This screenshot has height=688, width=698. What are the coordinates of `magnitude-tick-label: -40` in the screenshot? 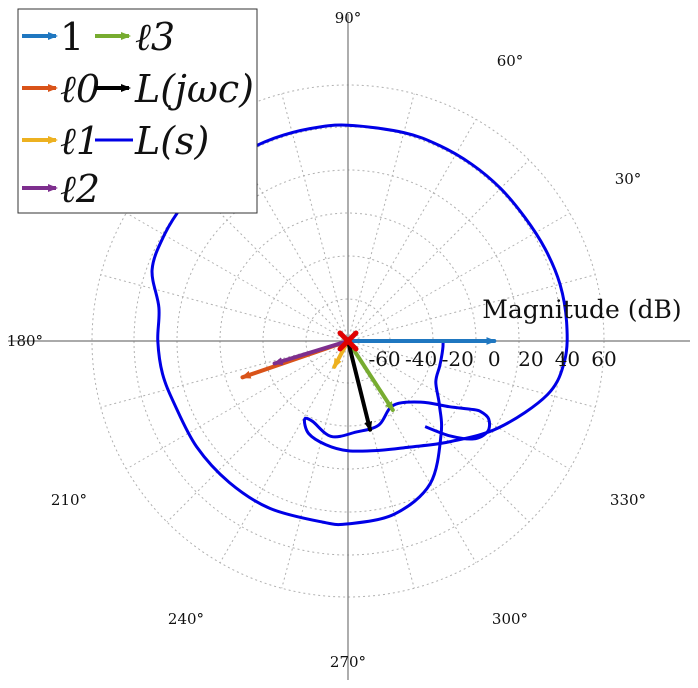 It's located at (421, 359).